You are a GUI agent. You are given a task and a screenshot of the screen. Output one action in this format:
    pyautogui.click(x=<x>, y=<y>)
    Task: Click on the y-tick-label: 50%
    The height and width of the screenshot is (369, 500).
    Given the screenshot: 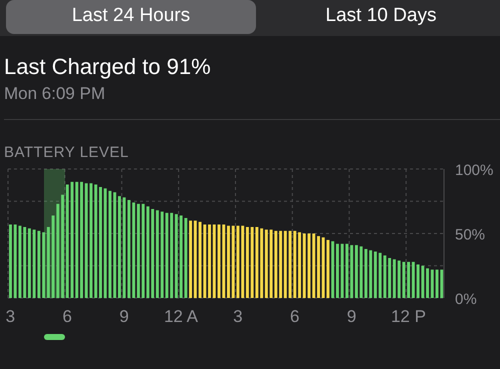 What is the action you would take?
    pyautogui.click(x=470, y=235)
    